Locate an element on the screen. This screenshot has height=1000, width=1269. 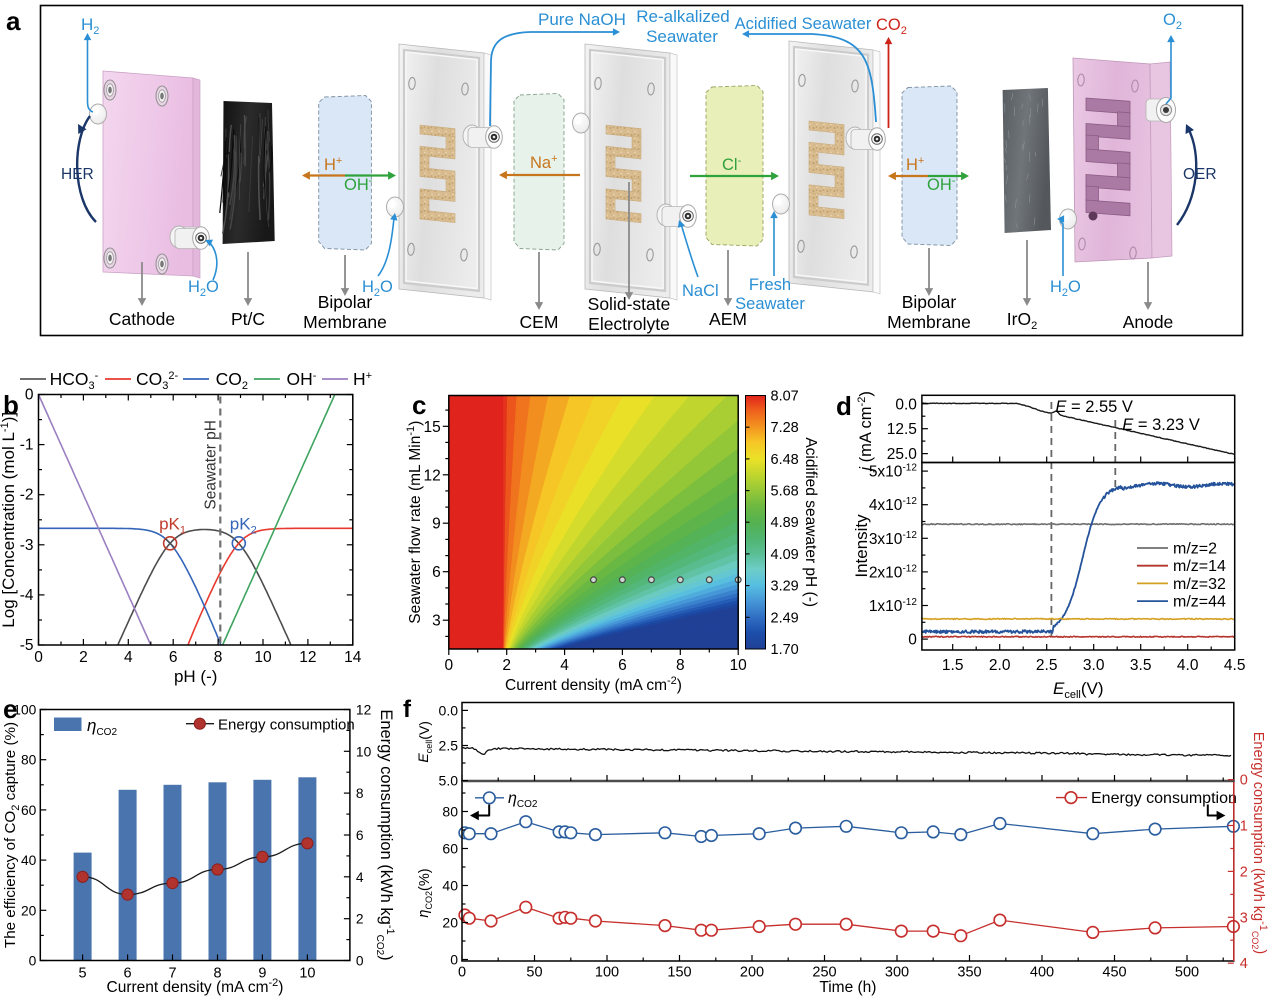
svg-text: 1 is located at coordinates (1244, 827).